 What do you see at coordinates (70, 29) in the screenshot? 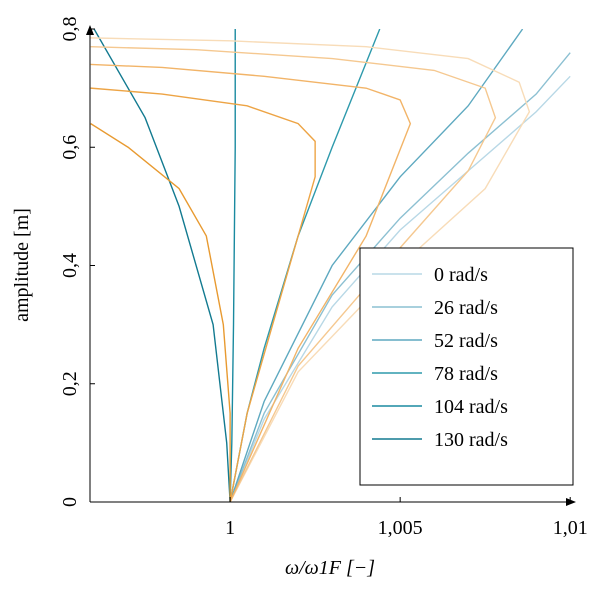
I see `y-tick-label: 0,8` at bounding box center [70, 29].